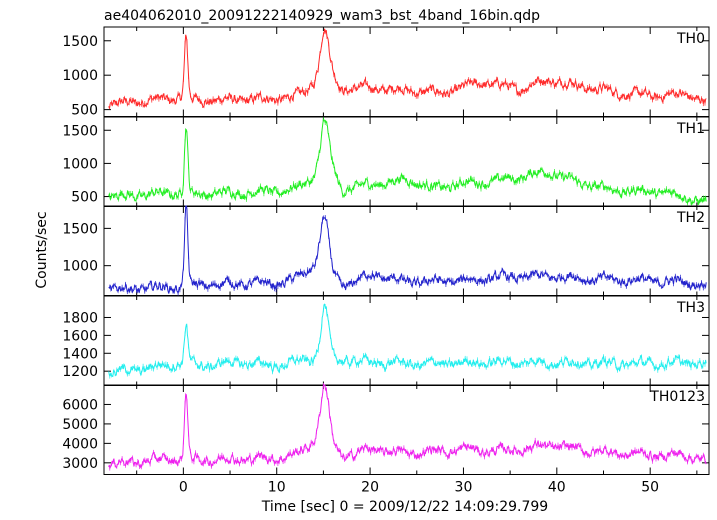 This screenshot has height=520, width=717. What do you see at coordinates (80, 354) in the screenshot?
I see `y-tick-label: 1400` at bounding box center [80, 354].